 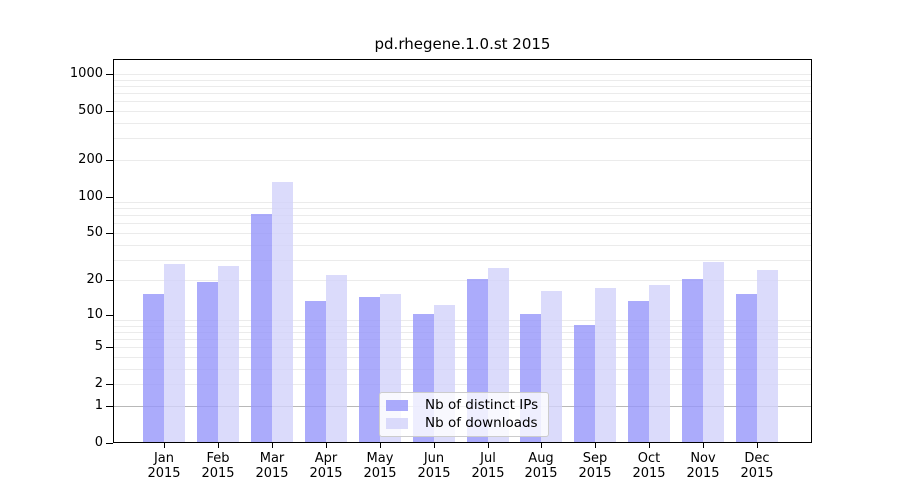 What do you see at coordinates (86, 73) in the screenshot?
I see `y-tick-label-1000: 1000` at bounding box center [86, 73].